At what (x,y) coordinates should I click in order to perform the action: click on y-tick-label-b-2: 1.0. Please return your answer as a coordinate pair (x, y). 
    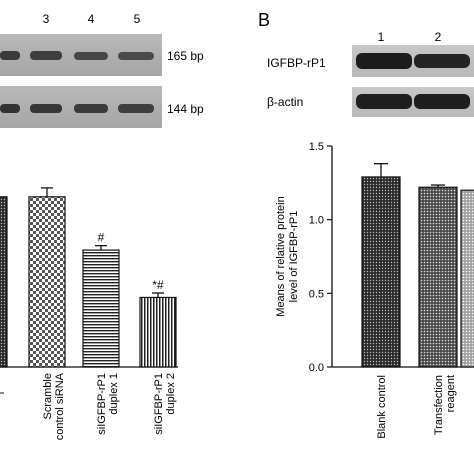
    Looking at the image, I should click on (316, 221).